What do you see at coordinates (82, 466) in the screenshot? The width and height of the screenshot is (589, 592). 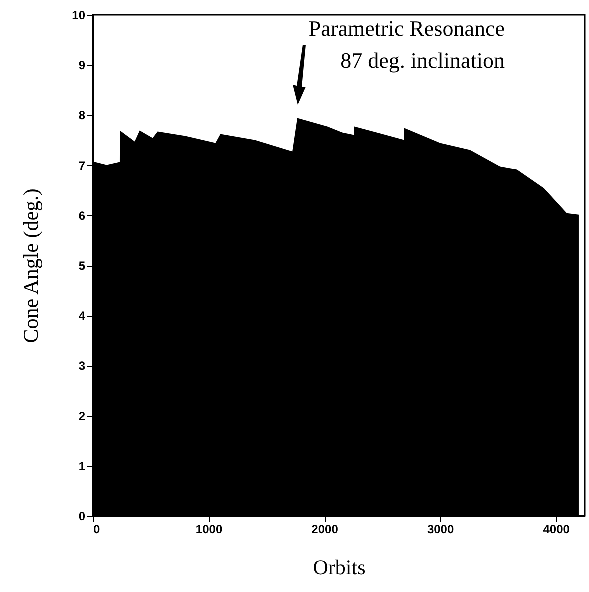 I see `y-tick-label: 1` at bounding box center [82, 466].